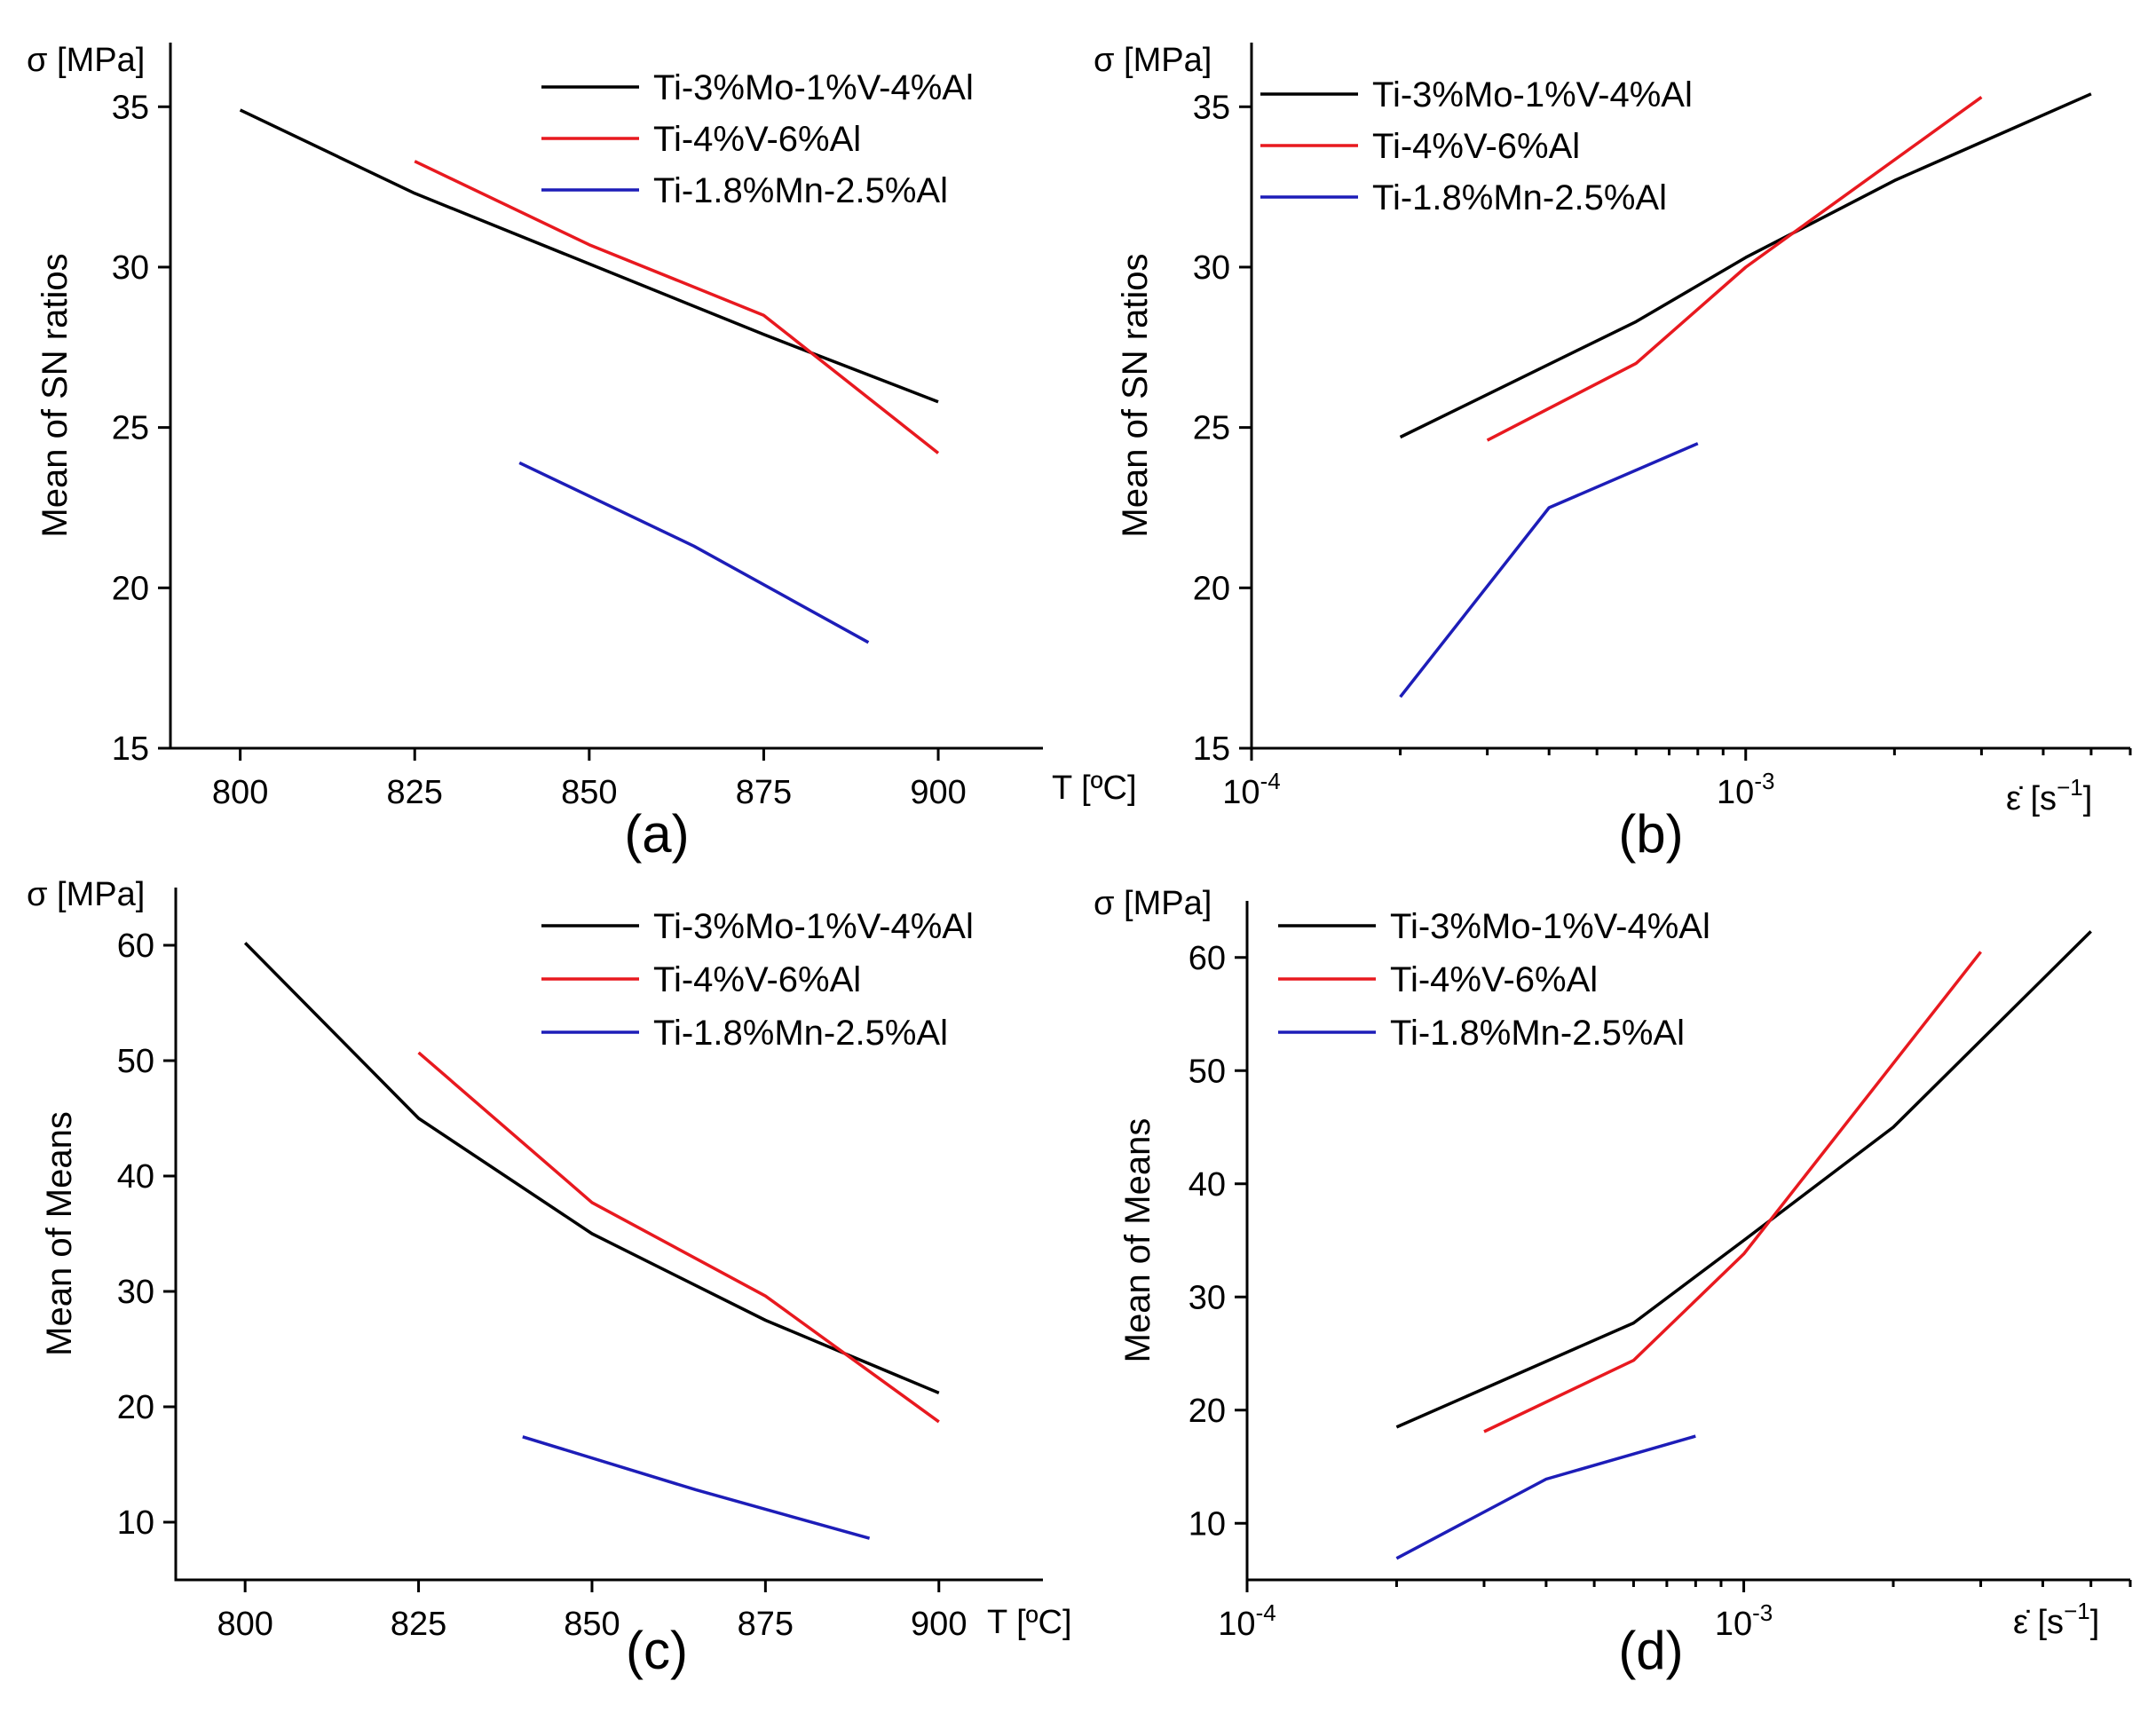 This screenshot has width=2156, height=1713. I want to click on panel-label: (a), so click(657, 834).